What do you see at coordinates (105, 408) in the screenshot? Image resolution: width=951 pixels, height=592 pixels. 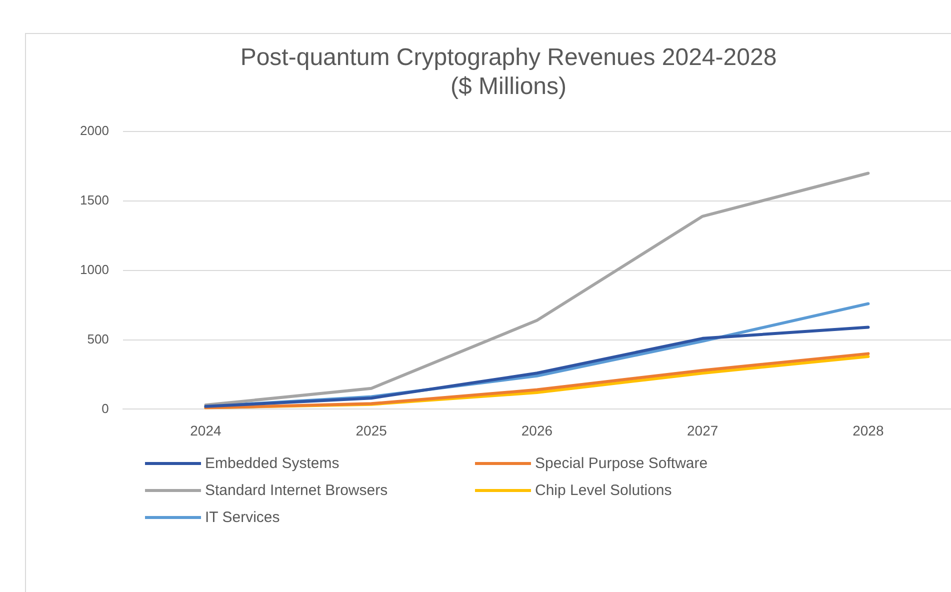 I see `y-tick-label: 0` at bounding box center [105, 408].